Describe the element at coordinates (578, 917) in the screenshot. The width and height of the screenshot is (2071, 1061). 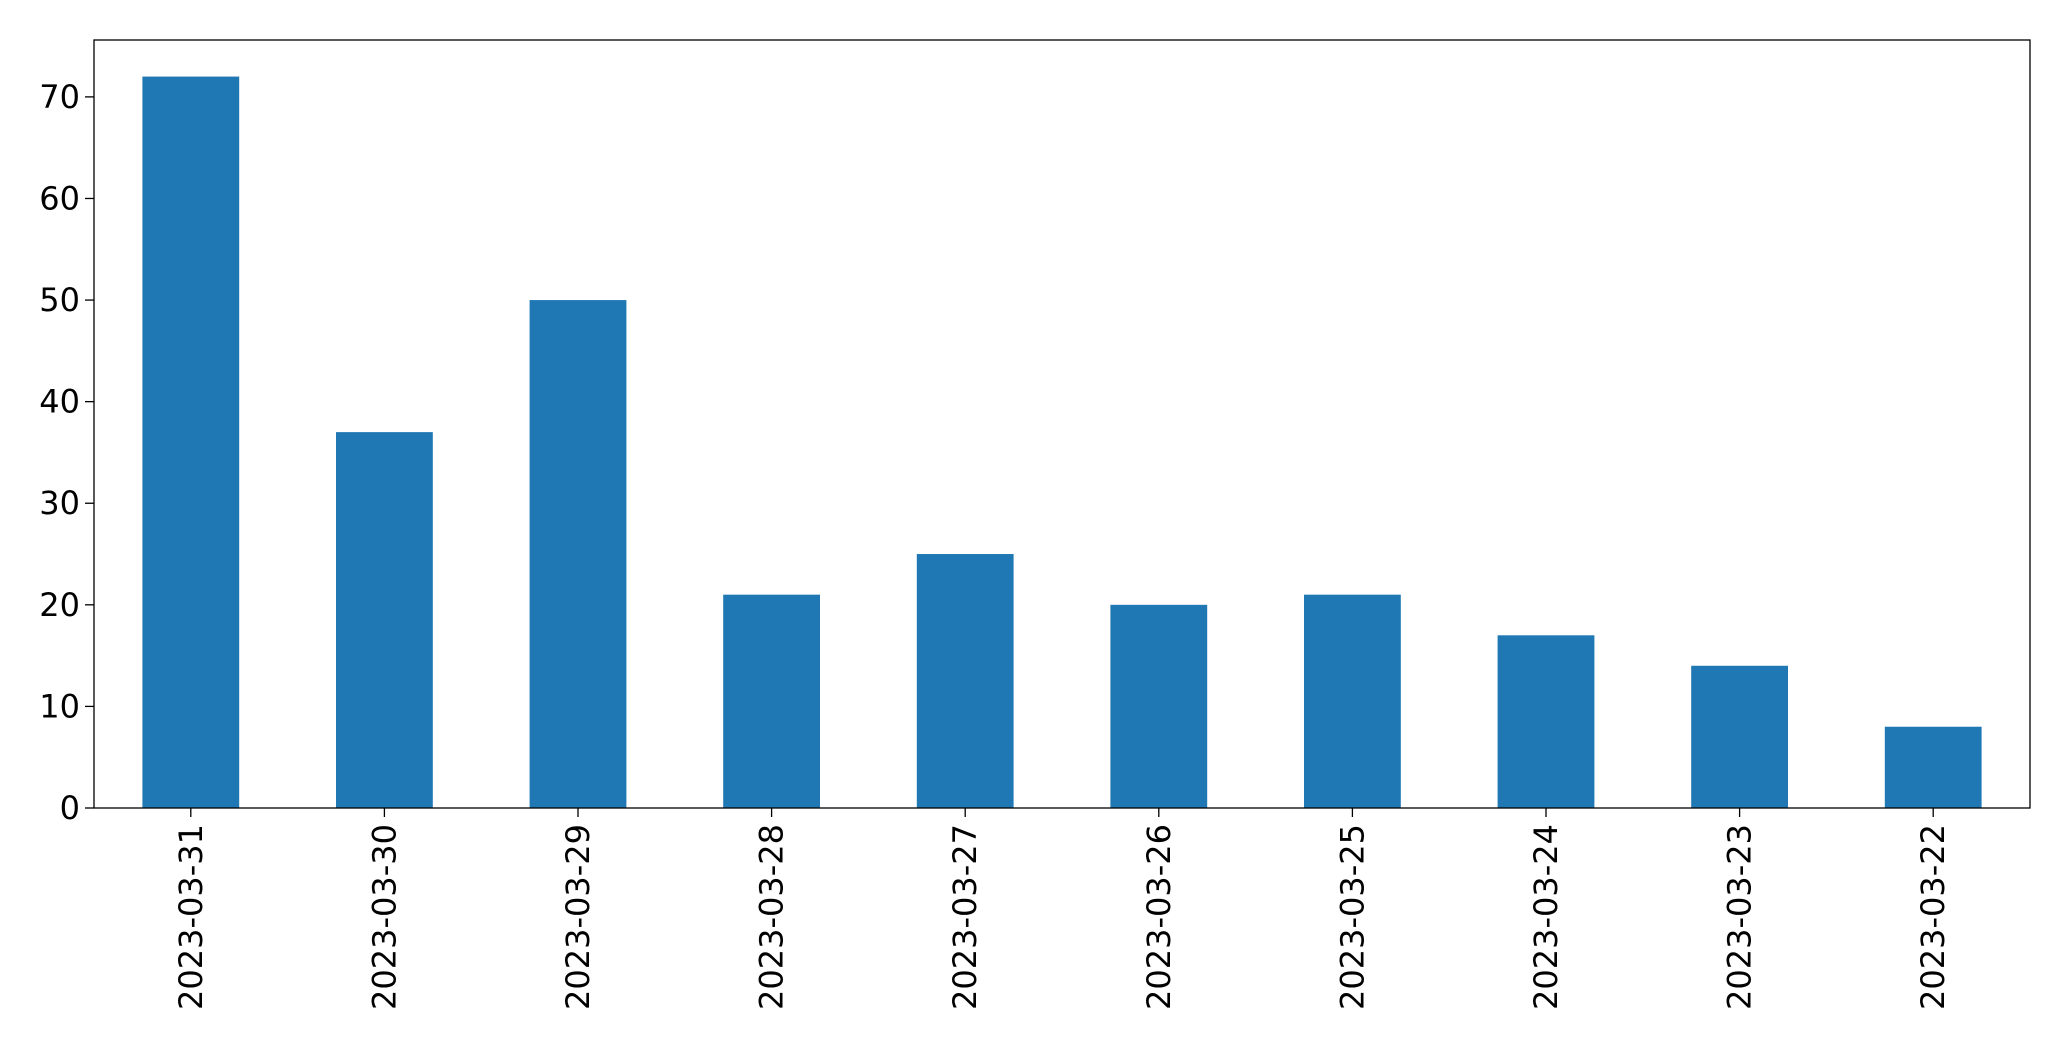
I see `x-tick-label: 2023-03-29` at that location.